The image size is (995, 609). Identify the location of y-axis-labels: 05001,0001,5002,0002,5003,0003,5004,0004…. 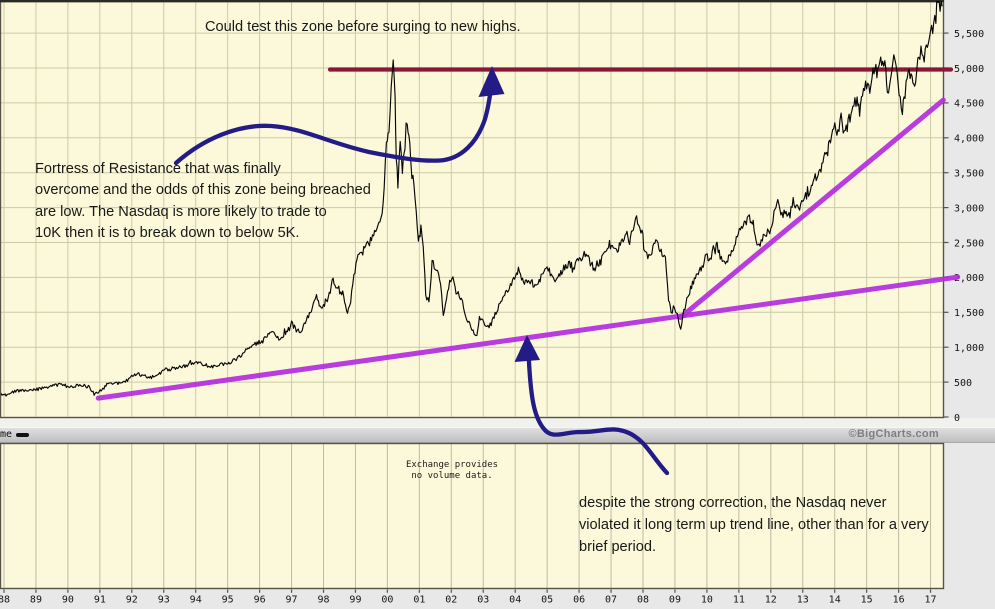
(969, 226).